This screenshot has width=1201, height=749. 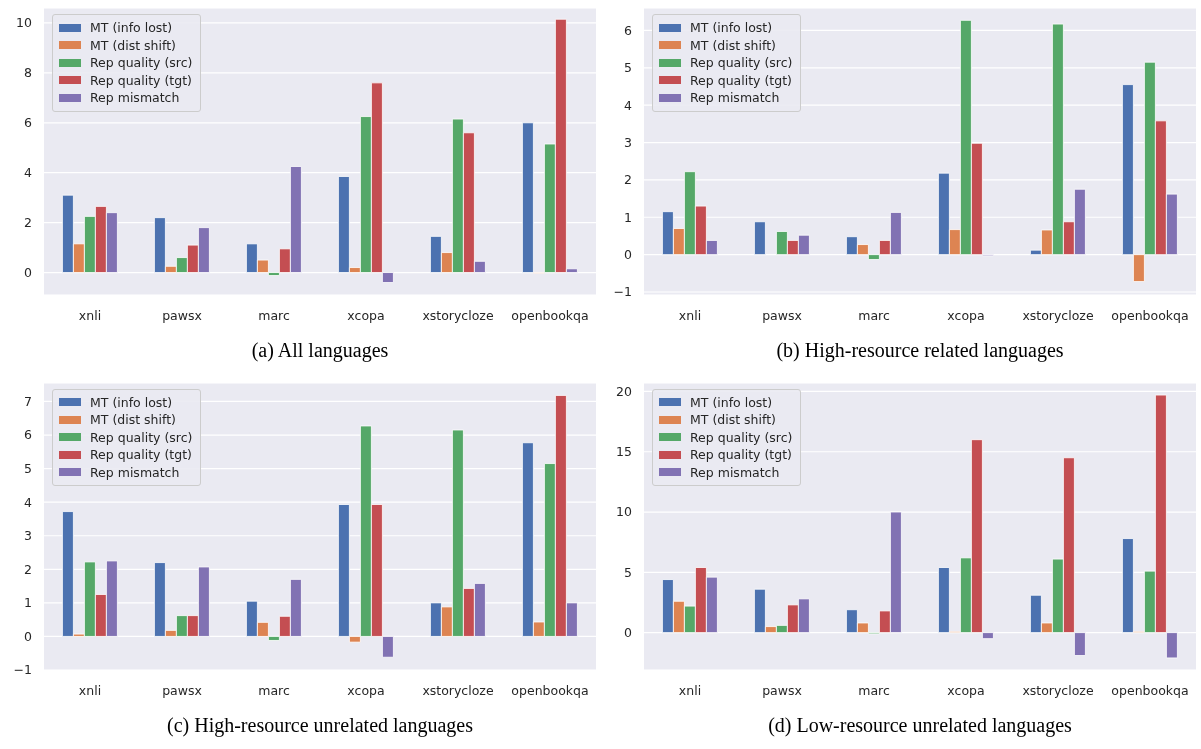 What do you see at coordinates (920, 350) in the screenshot?
I see `text: (b) High-resource related languages` at bounding box center [920, 350].